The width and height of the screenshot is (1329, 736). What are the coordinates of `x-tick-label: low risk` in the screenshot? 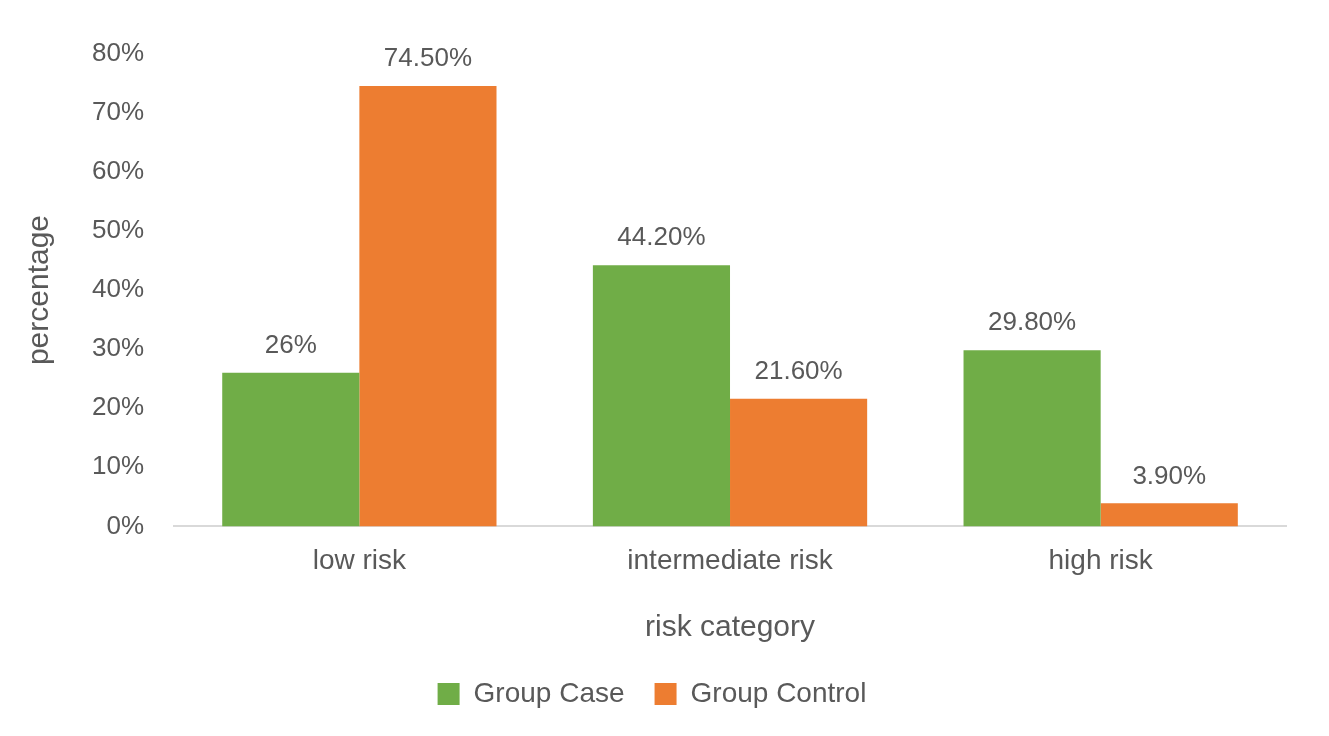 It's located at (360, 559).